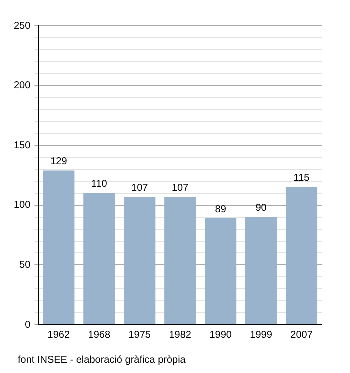 The width and height of the screenshot is (350, 373). I want to click on x-tick-label: 2007, so click(302, 335).